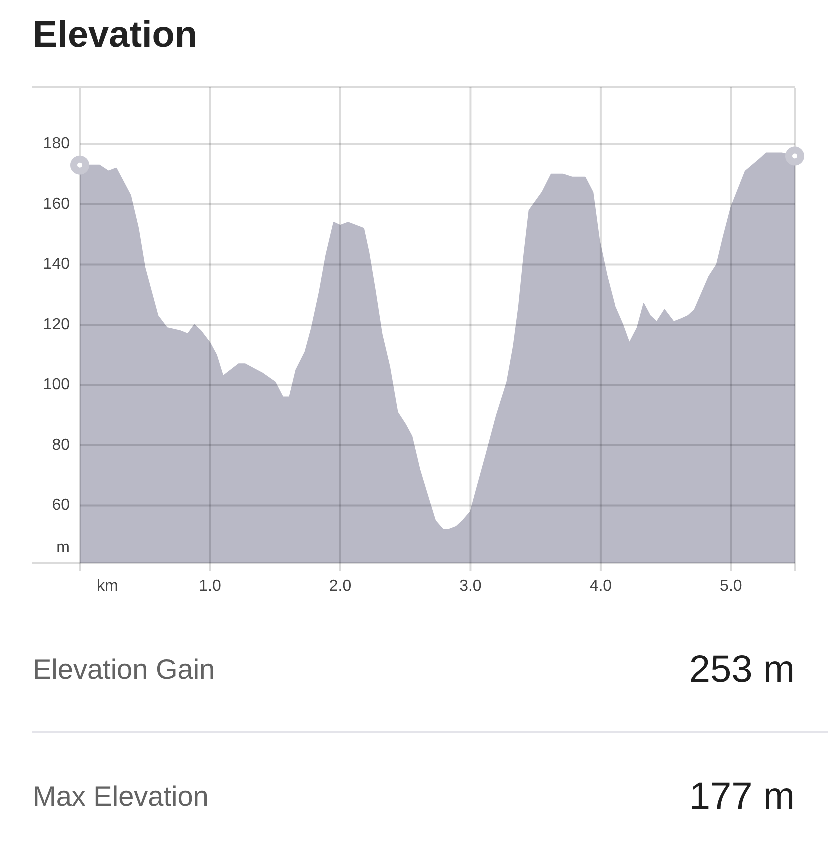 Image resolution: width=828 pixels, height=868 pixels. Describe the element at coordinates (742, 797) in the screenshot. I see `text: 177 m` at that location.